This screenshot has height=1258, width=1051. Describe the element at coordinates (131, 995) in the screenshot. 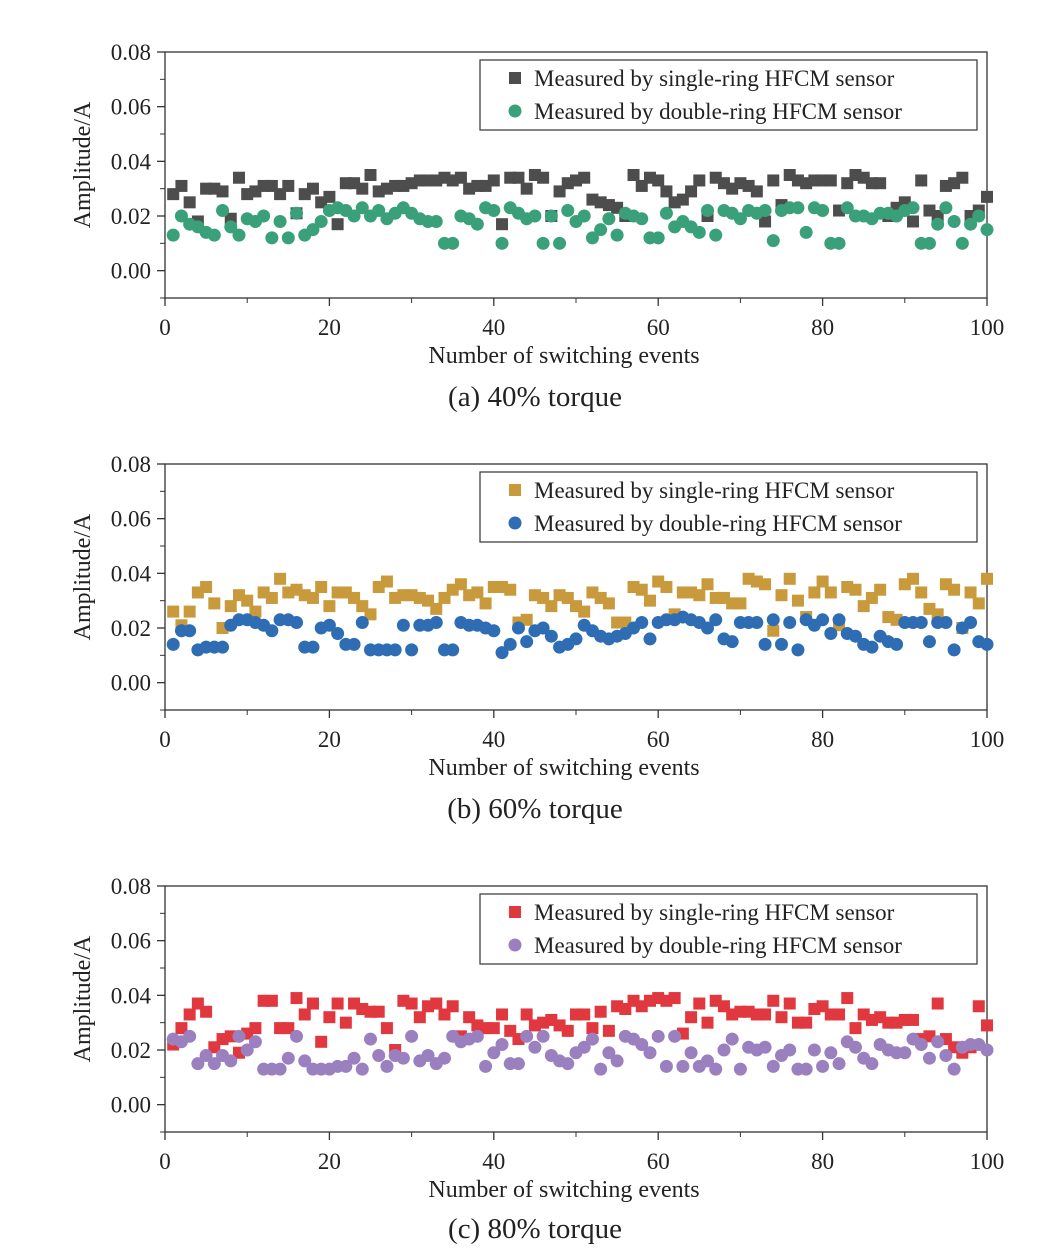

I see `y-tick-label: 0.04` at that location.